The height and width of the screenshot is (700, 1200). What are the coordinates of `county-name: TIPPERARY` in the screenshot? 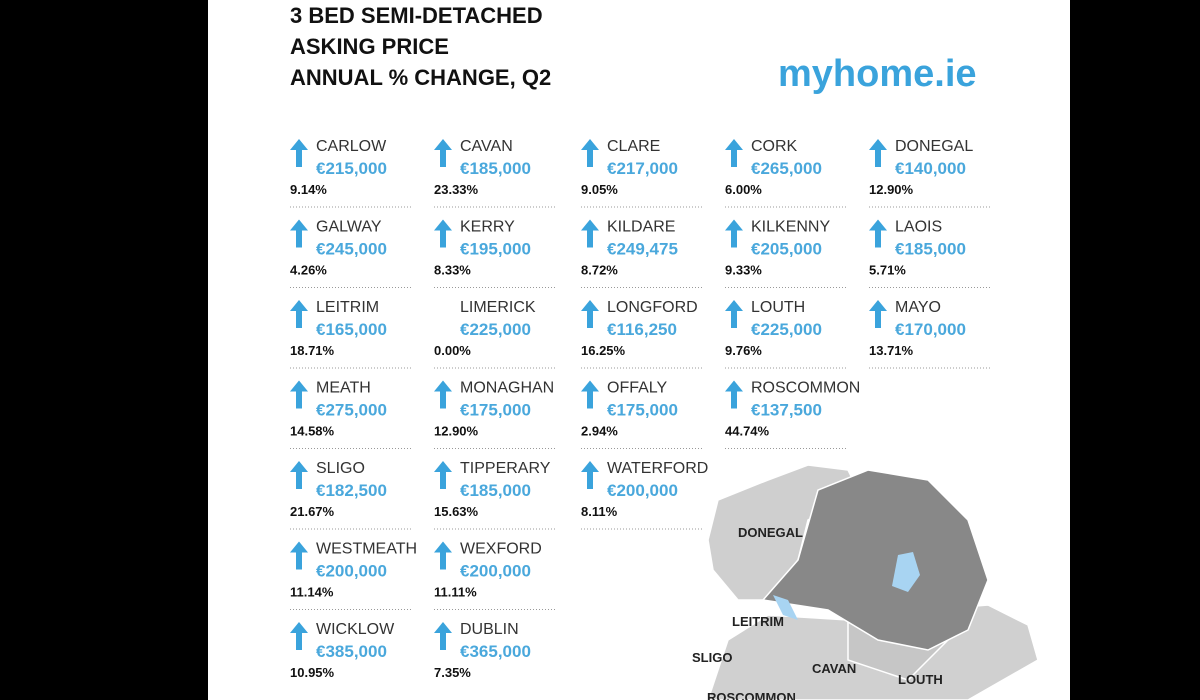 It's located at (505, 468).